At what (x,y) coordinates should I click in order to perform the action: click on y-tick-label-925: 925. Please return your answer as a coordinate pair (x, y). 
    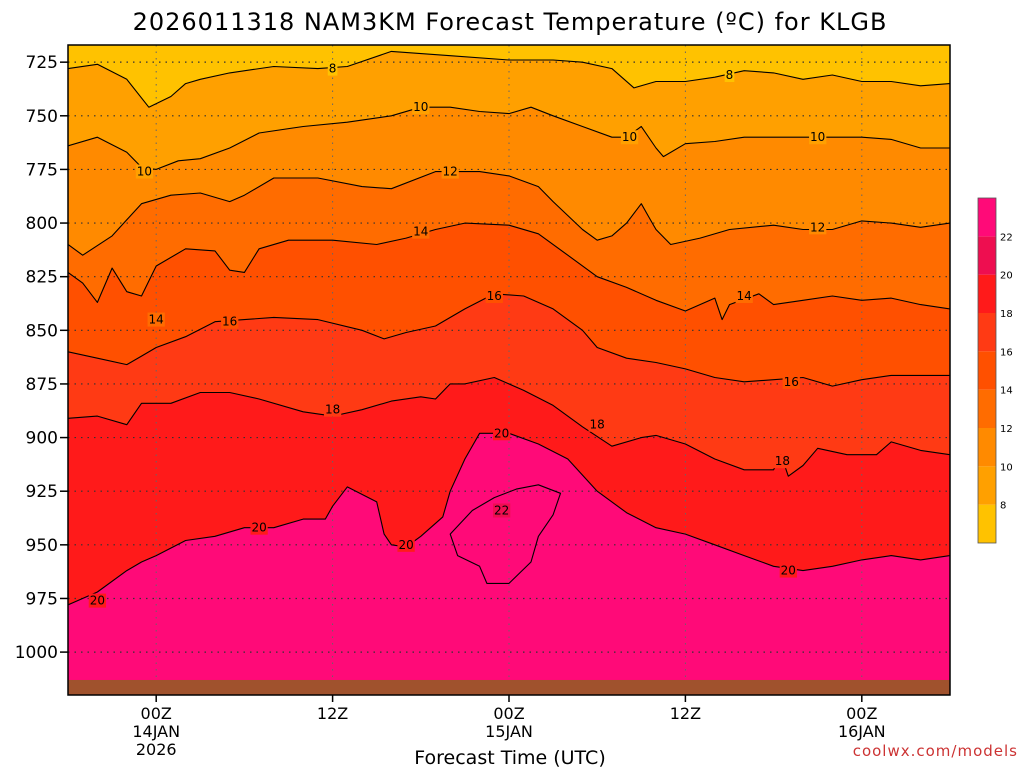
    Looking at the image, I should click on (42, 492).